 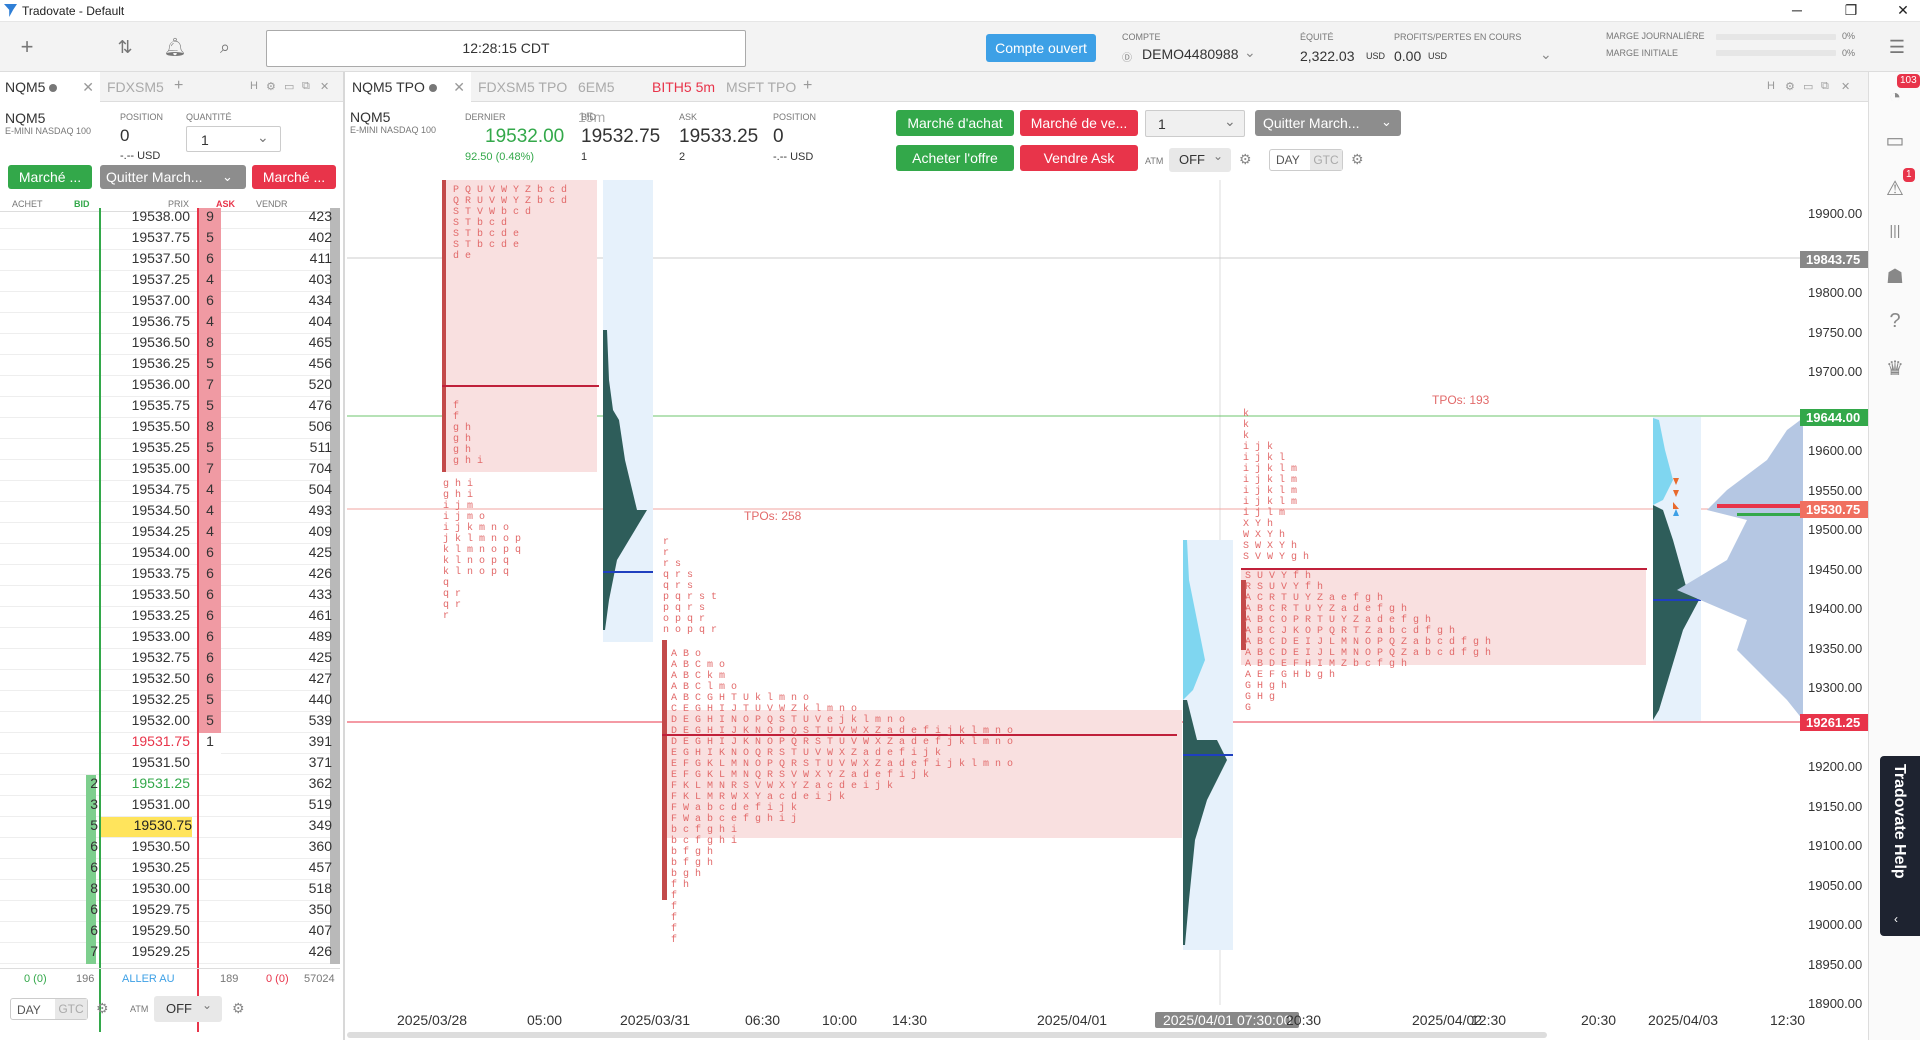 I want to click on dom-row: 2 19531.25 362, so click(x=170, y=785).